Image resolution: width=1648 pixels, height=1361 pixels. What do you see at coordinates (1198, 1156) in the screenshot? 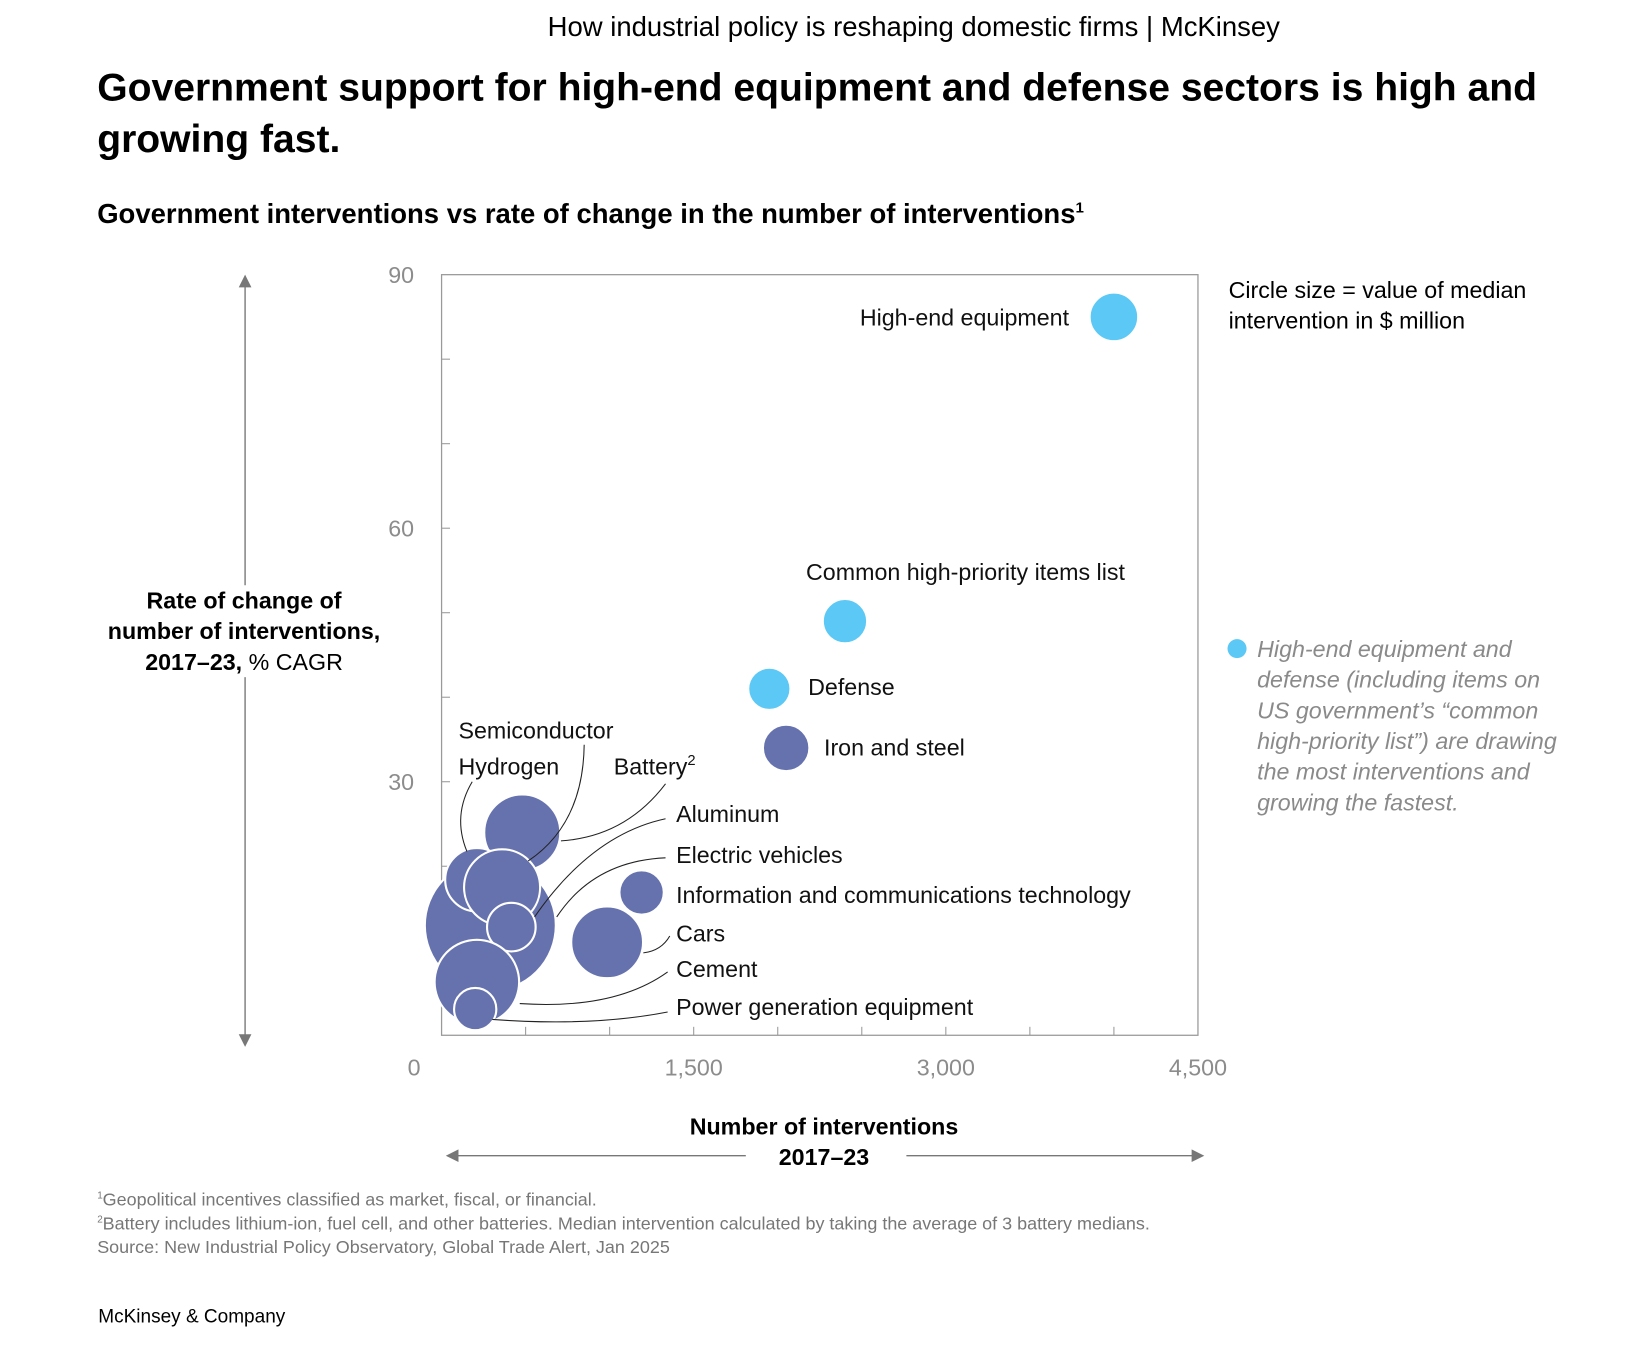
I see `arrow-right-icon` at bounding box center [1198, 1156].